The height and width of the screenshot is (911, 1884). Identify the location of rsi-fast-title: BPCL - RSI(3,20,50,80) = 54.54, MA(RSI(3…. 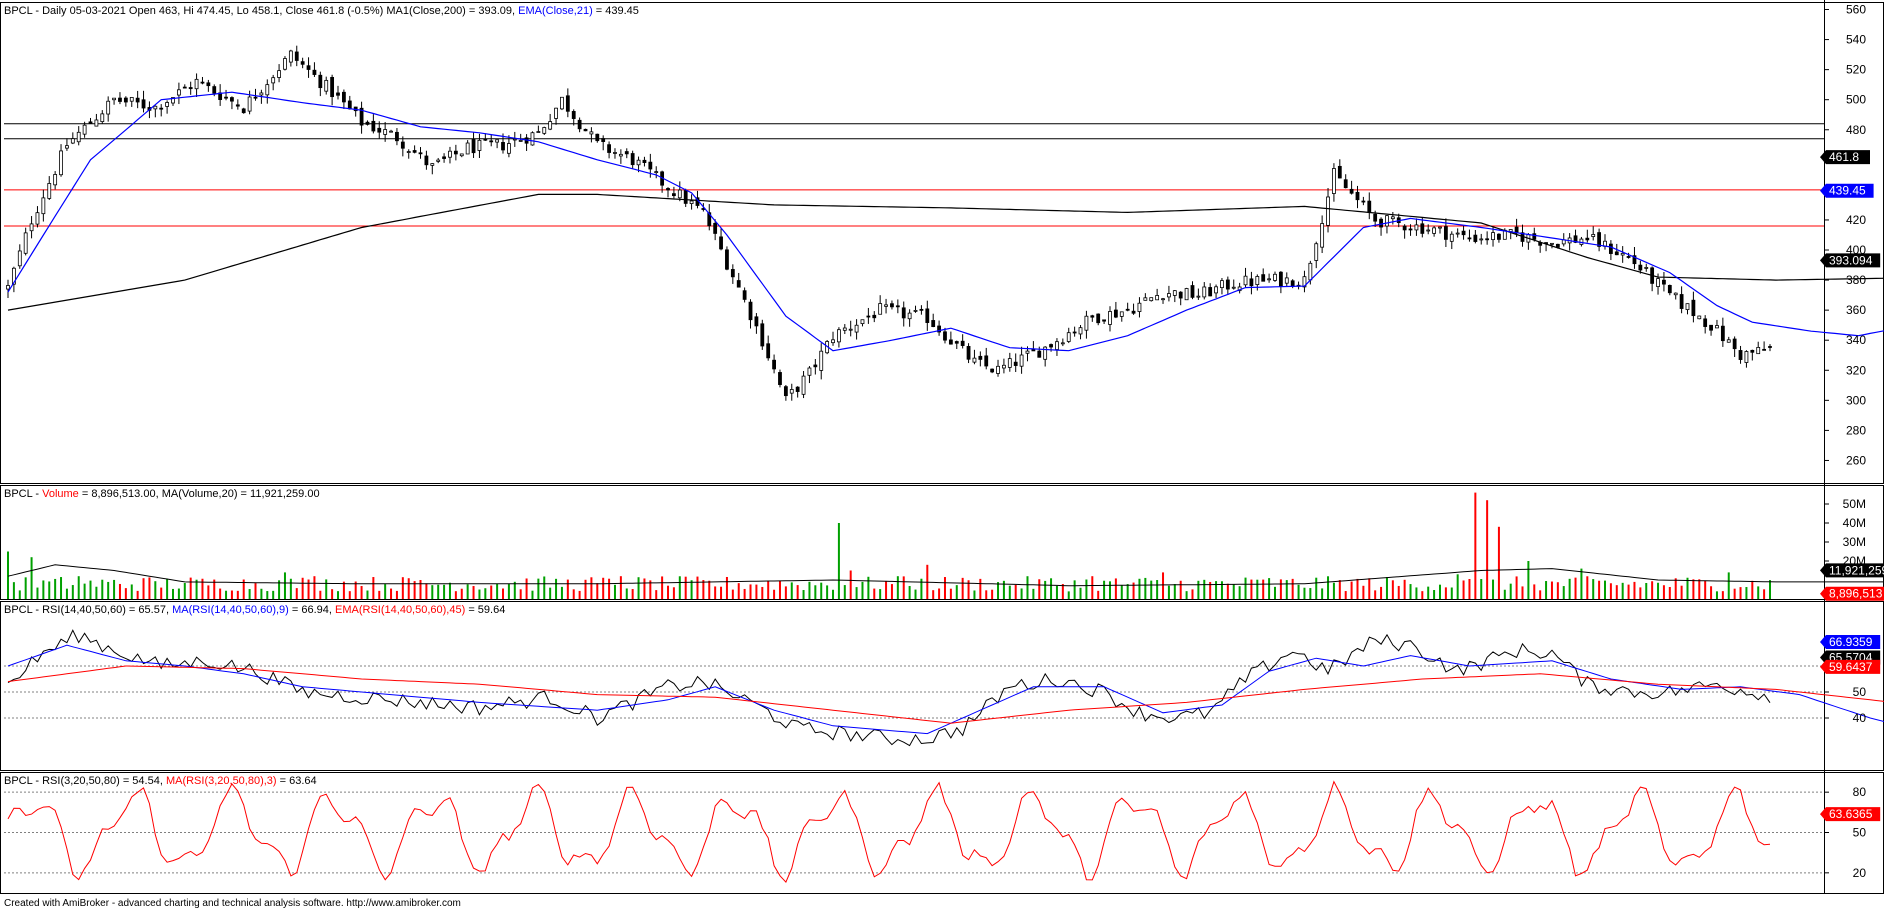
(160, 781).